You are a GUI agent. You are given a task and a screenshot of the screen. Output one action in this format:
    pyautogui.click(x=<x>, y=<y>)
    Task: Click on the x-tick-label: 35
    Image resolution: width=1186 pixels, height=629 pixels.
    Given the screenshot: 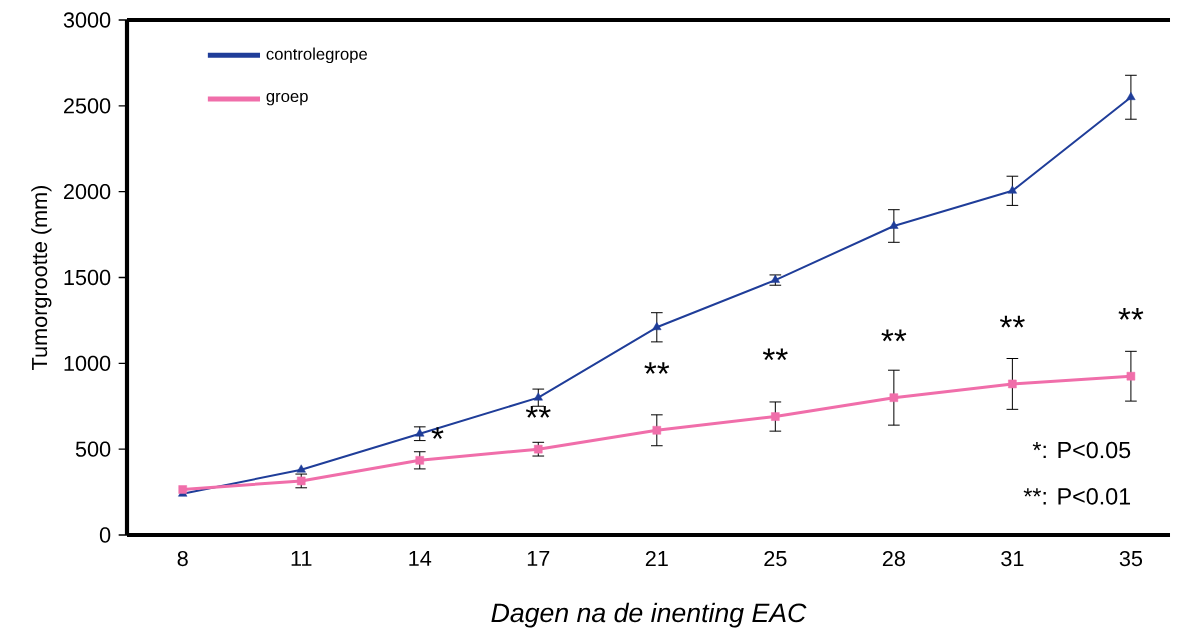 What is the action you would take?
    pyautogui.click(x=1131, y=558)
    